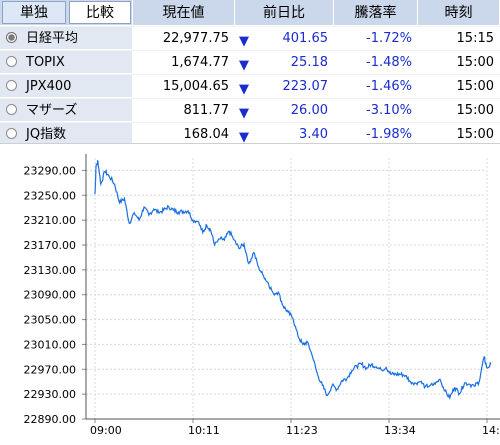  Describe the element at coordinates (376, 38) in the screenshot. I see `rate-cell: -1.72%` at that location.